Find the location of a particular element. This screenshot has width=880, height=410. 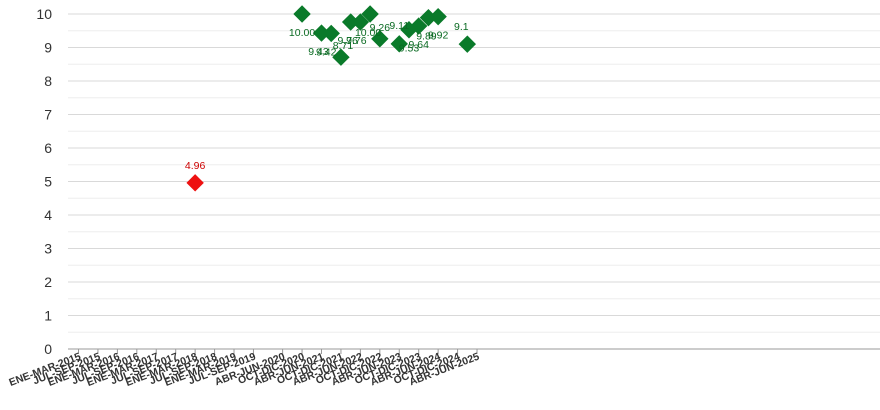

y-tick-label: 3 is located at coordinates (48, 249).